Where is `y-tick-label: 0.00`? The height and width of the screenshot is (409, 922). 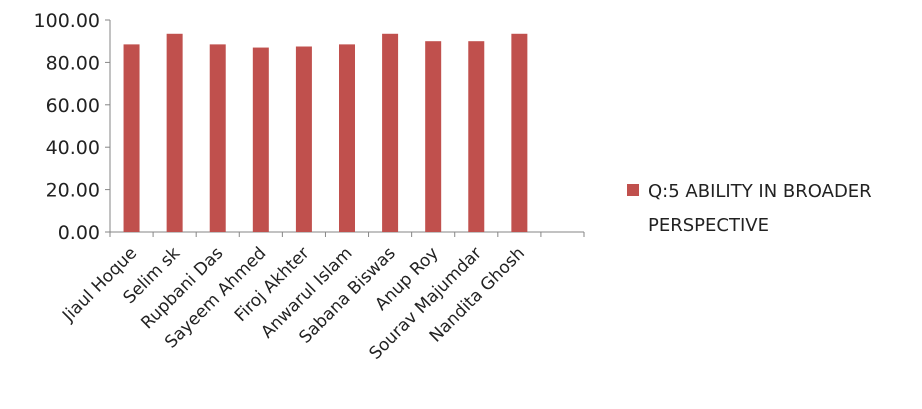 y-tick-label: 0.00 is located at coordinates (79, 233).